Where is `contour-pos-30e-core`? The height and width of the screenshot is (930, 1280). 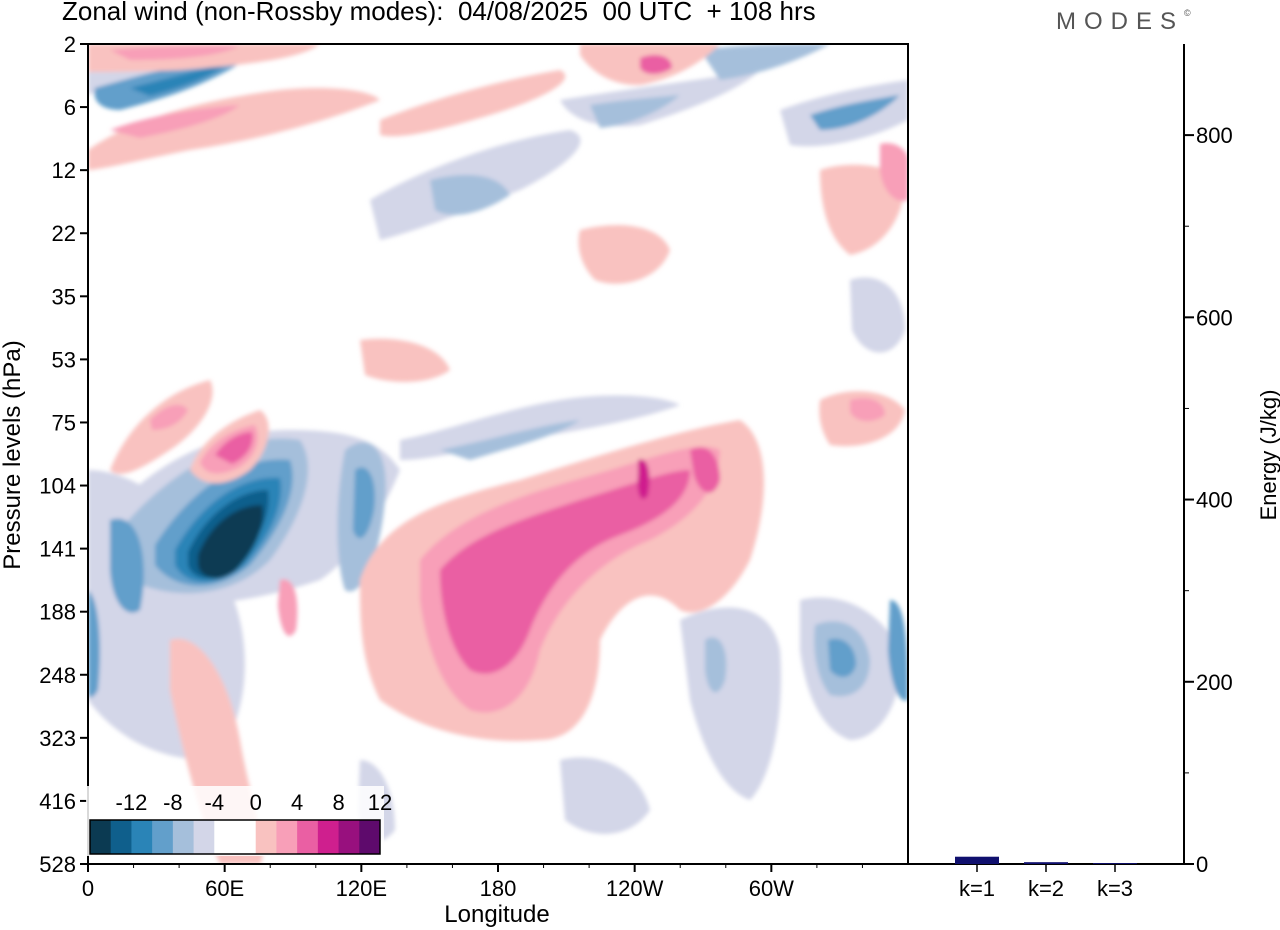 contour-pos-30e-core is located at coordinates (169, 417).